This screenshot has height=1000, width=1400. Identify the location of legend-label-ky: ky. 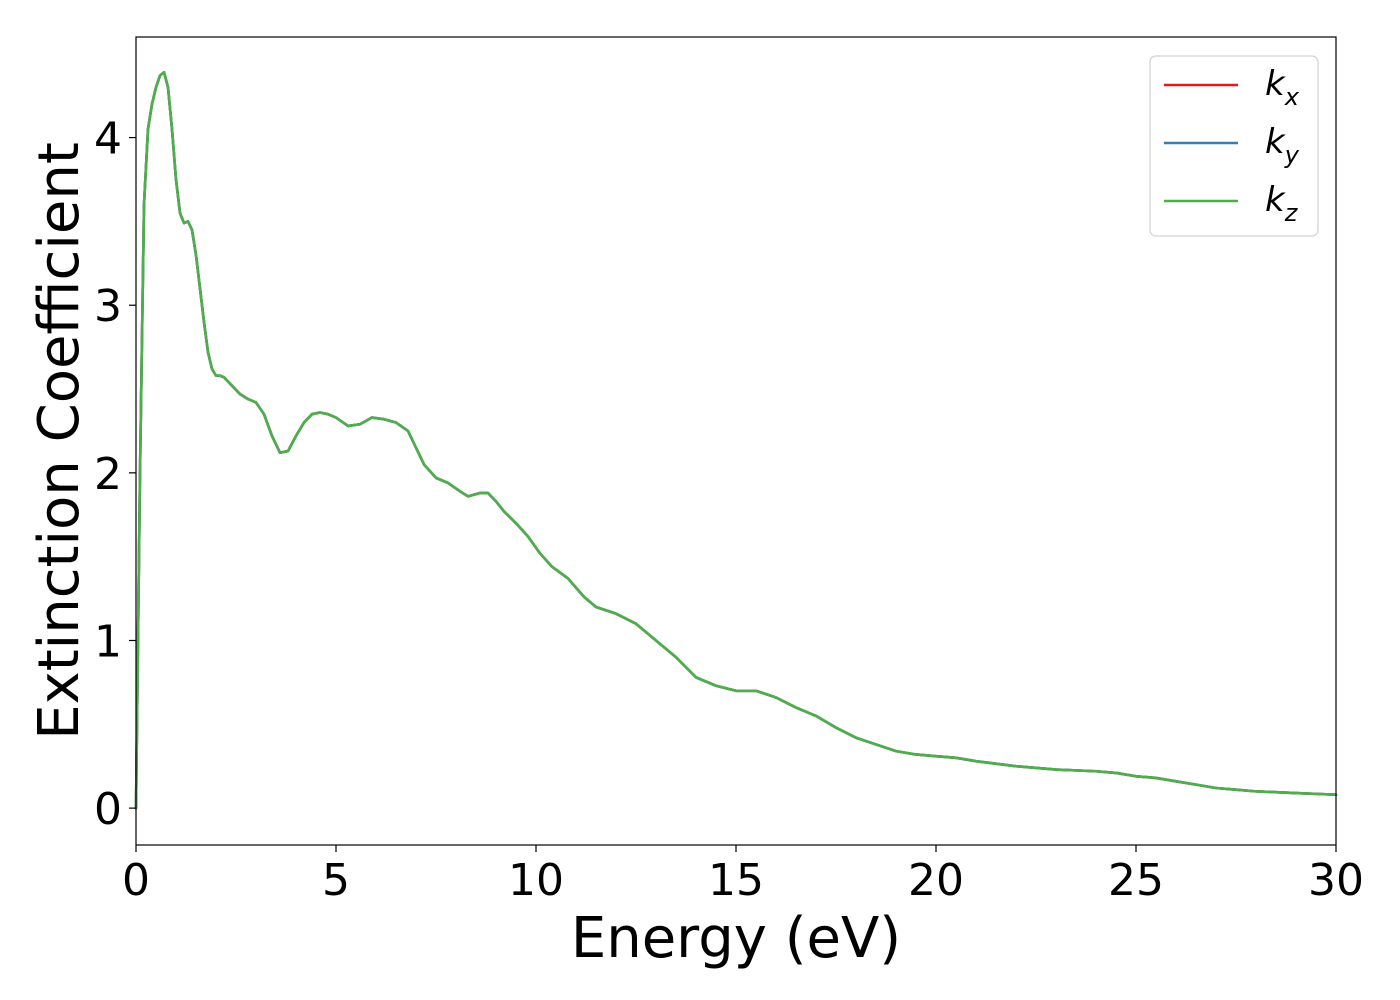
(1282, 145).